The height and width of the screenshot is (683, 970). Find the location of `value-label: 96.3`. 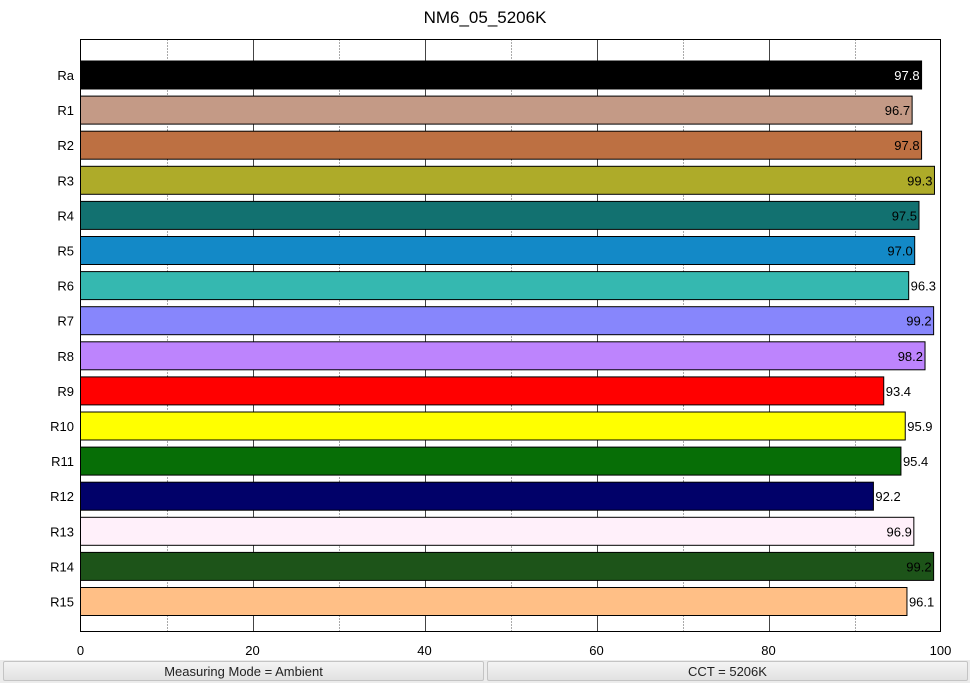

value-label: 96.3 is located at coordinates (923, 286).